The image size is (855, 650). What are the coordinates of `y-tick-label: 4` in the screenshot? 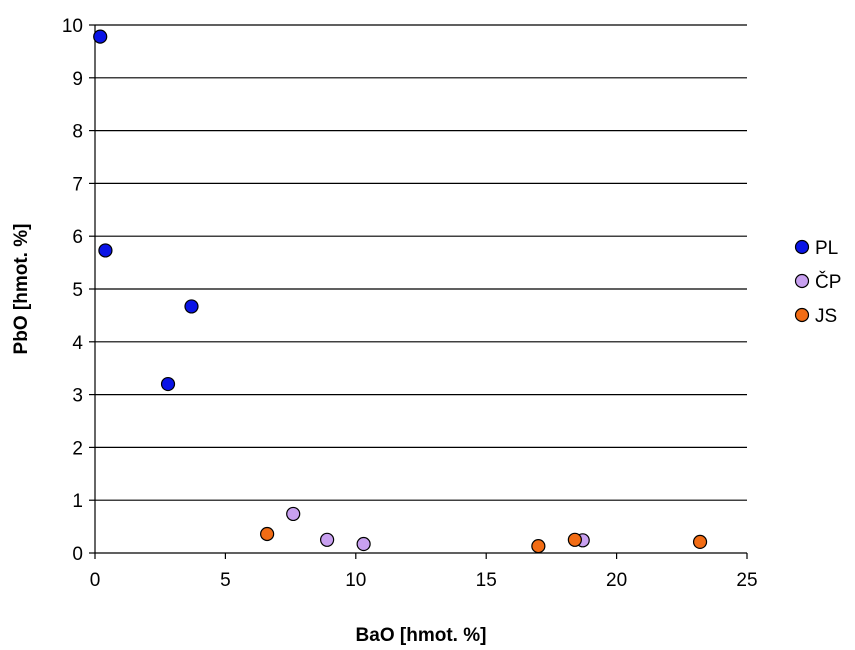 It's located at (77, 343).